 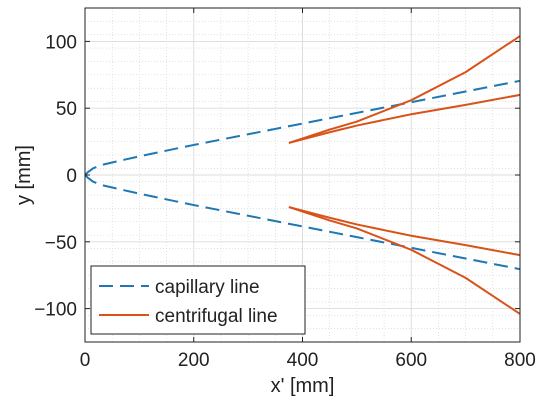 What do you see at coordinates (66, 109) in the screenshot?
I see `y-tick-label: 50` at bounding box center [66, 109].